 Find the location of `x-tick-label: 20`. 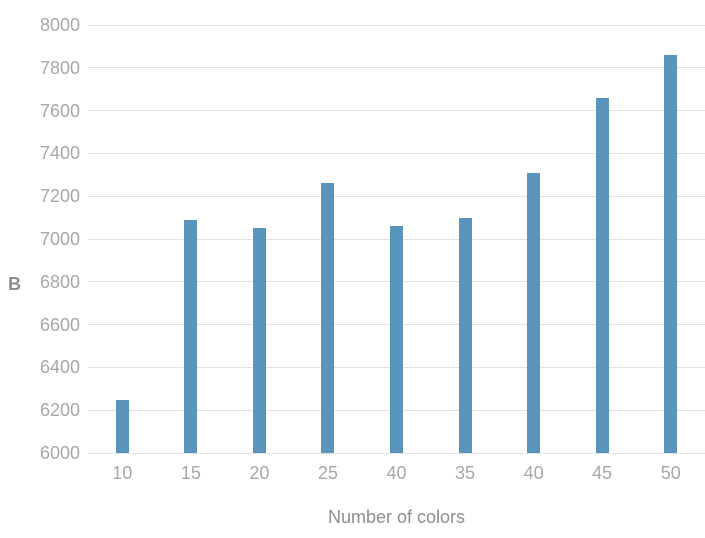

x-tick-label: 20 is located at coordinates (259, 473).